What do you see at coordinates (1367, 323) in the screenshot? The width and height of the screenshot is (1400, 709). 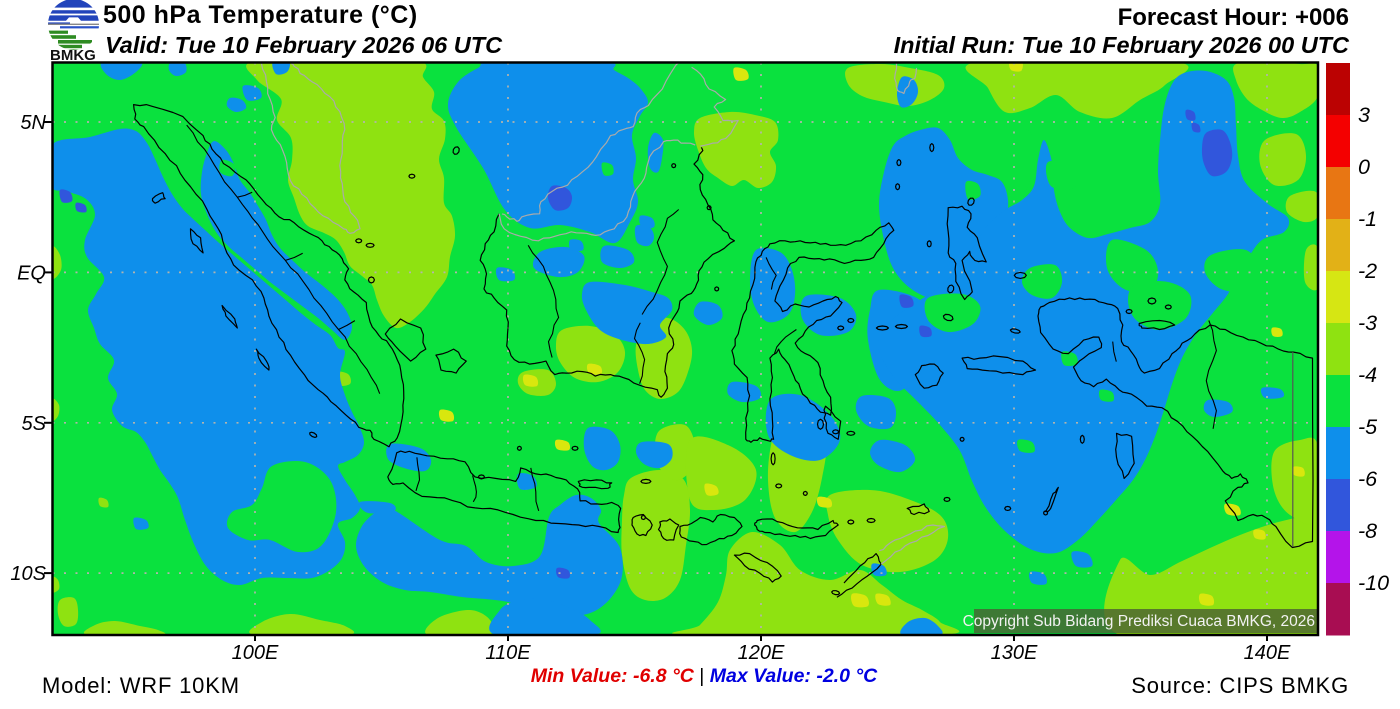 I see `svg-text: -3` at bounding box center [1367, 323].